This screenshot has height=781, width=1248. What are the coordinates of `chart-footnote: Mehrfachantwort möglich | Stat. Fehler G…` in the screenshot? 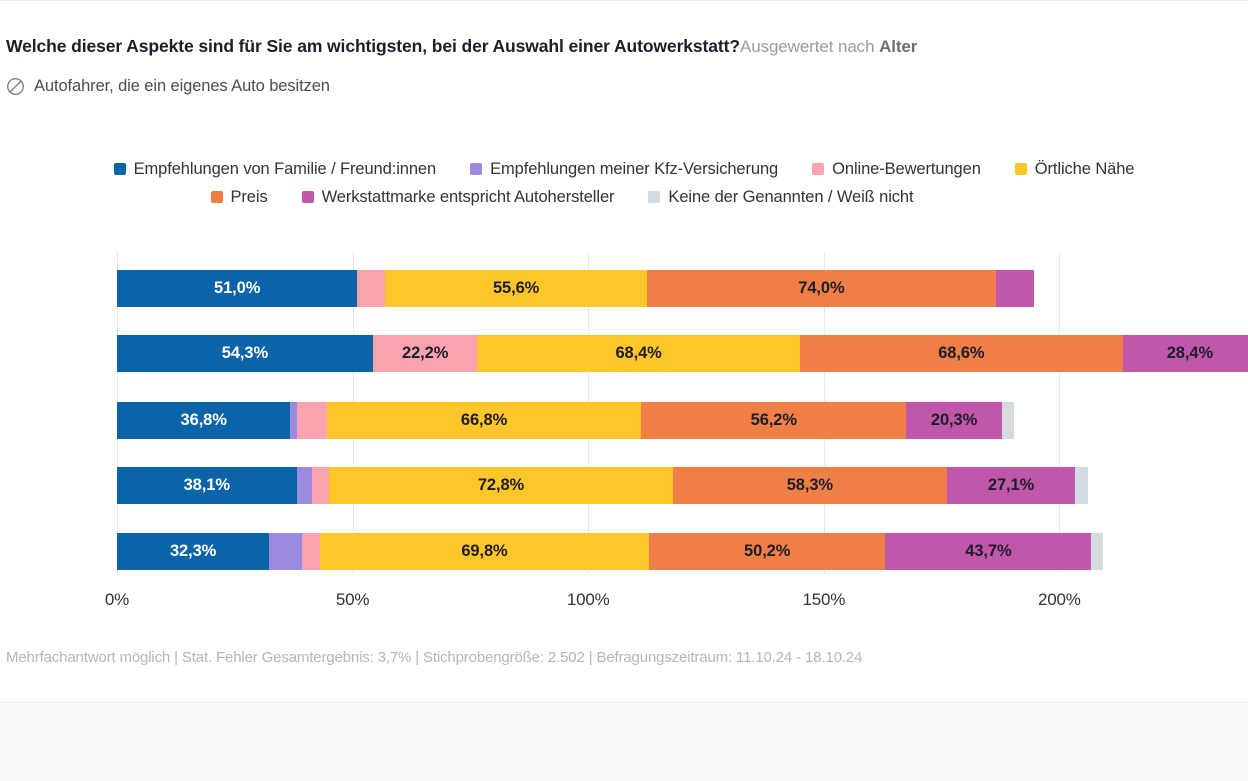 It's located at (434, 657).